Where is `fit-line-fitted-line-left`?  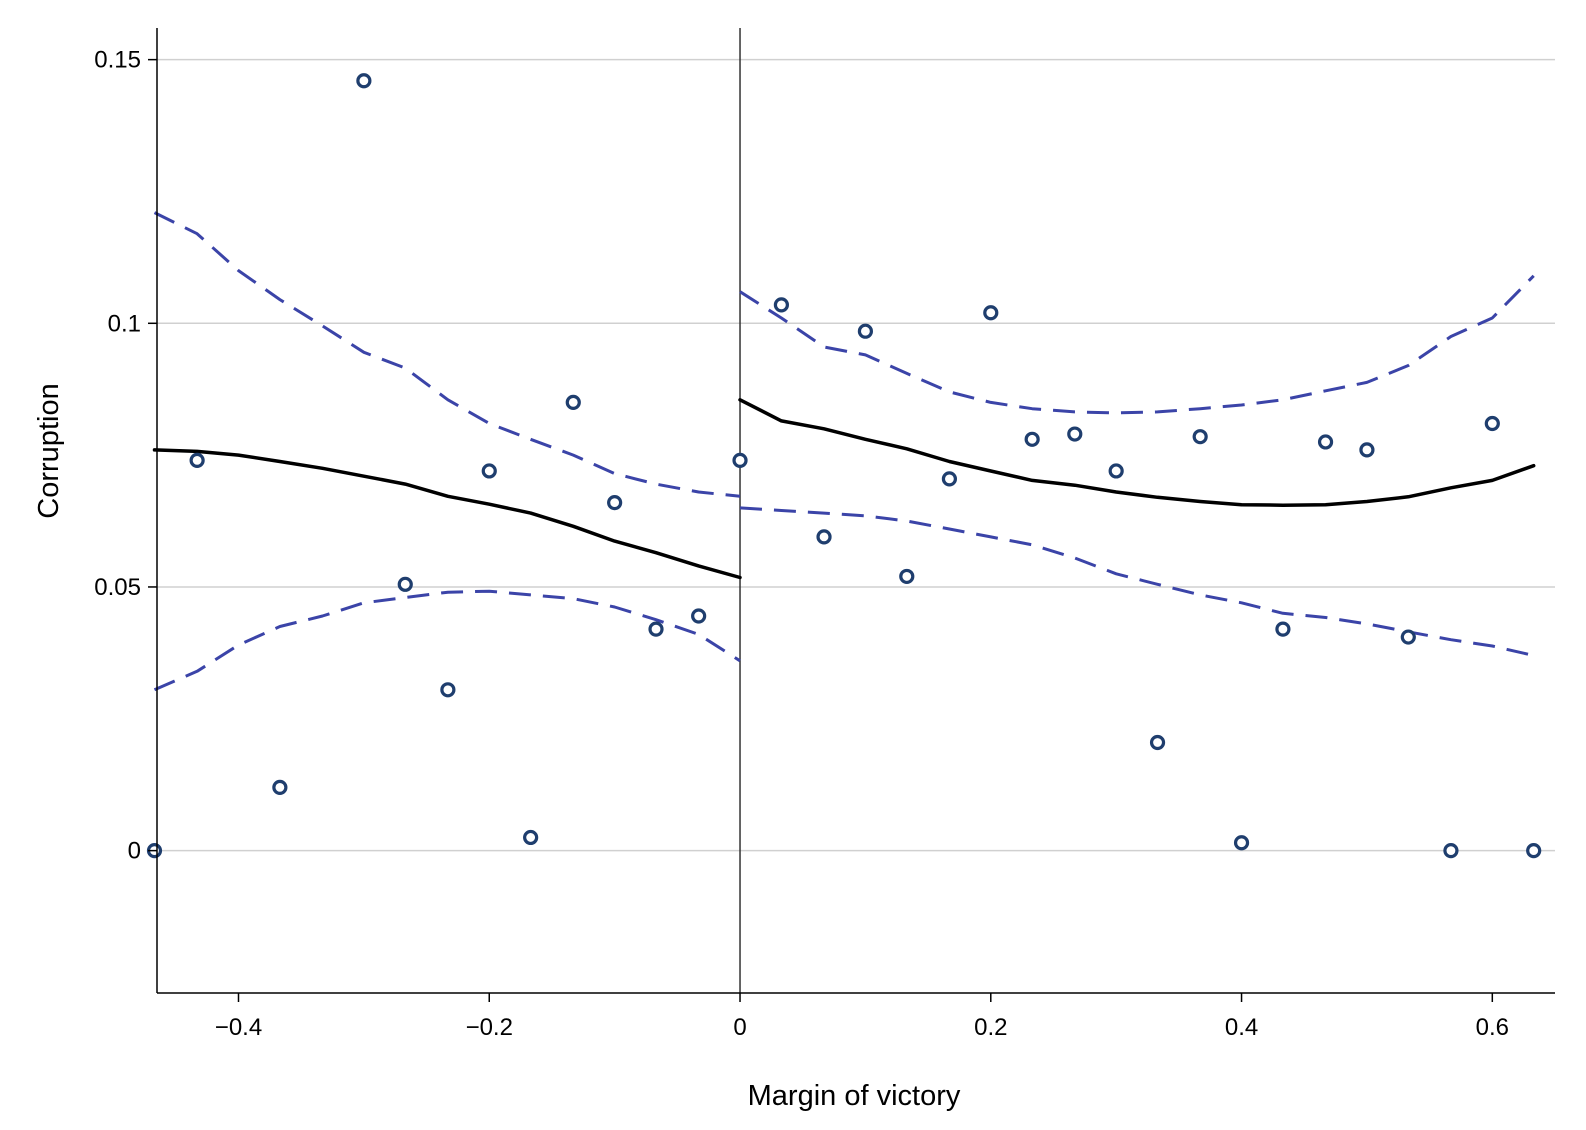
fit-line-fitted-line-left is located at coordinates (447, 514).